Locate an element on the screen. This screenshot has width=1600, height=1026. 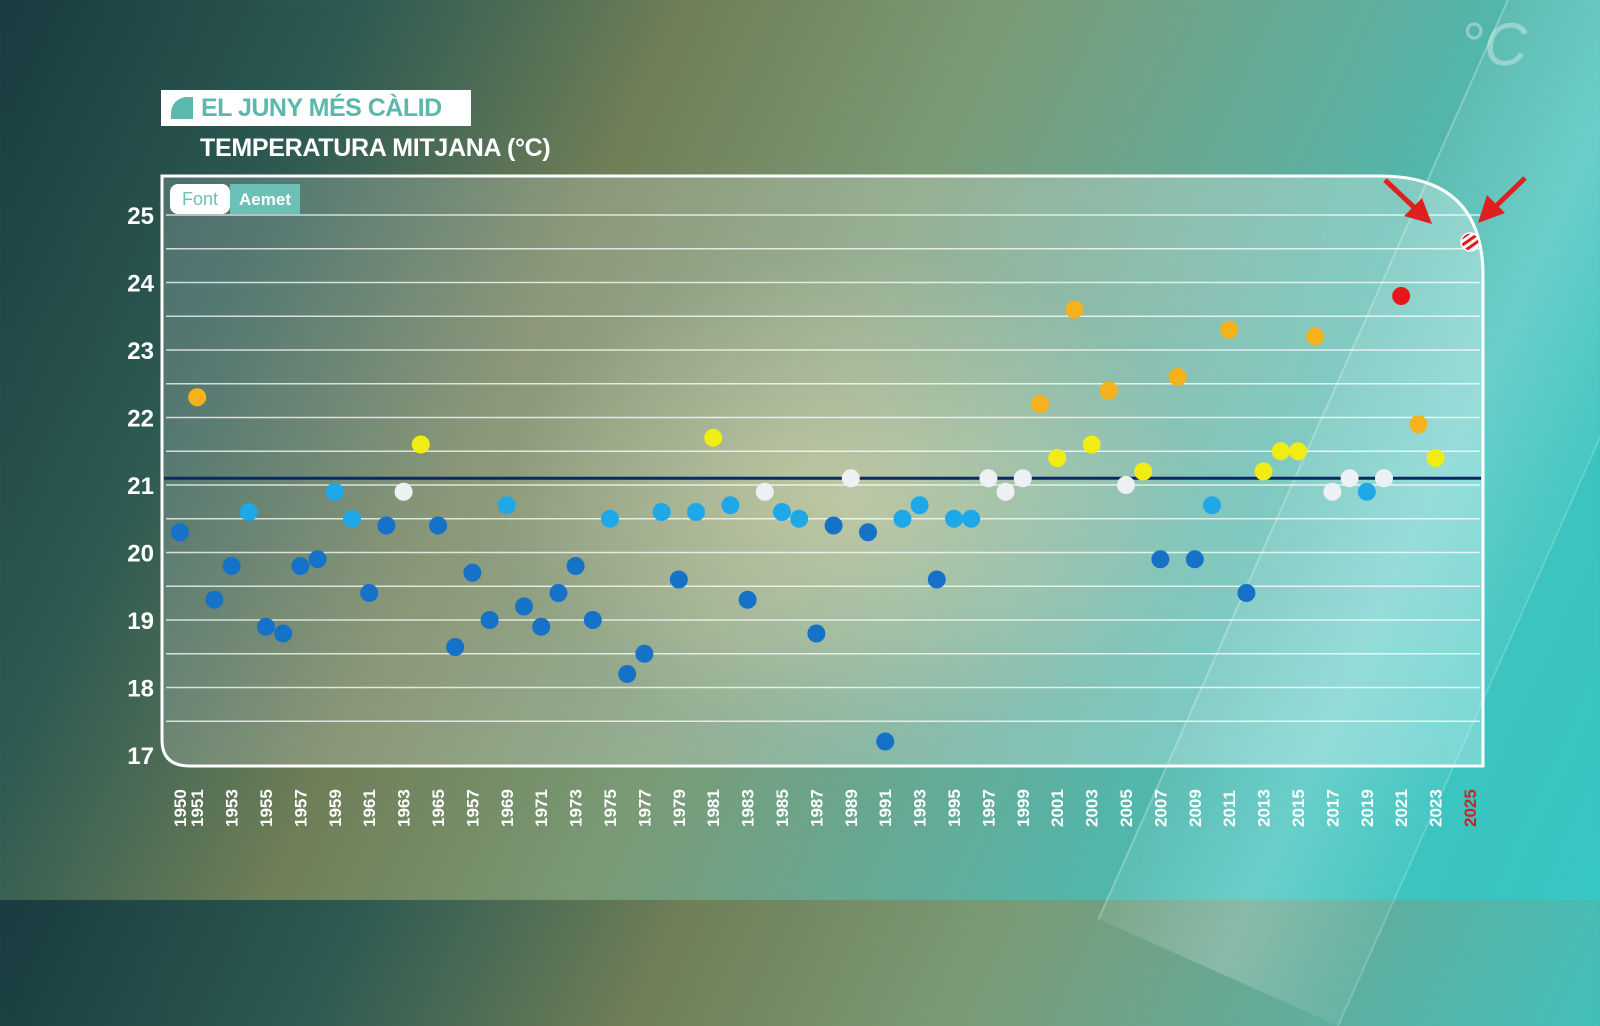
y-tick-label: 17 is located at coordinates (140, 756).